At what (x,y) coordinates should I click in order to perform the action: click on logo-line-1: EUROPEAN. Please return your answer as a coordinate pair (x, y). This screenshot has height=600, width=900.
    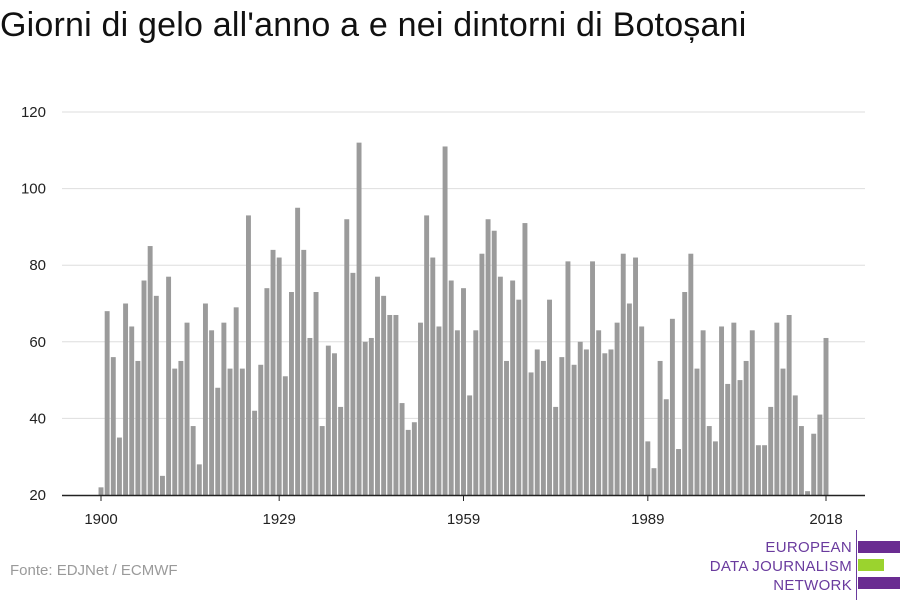
    Looking at the image, I should click on (808, 547).